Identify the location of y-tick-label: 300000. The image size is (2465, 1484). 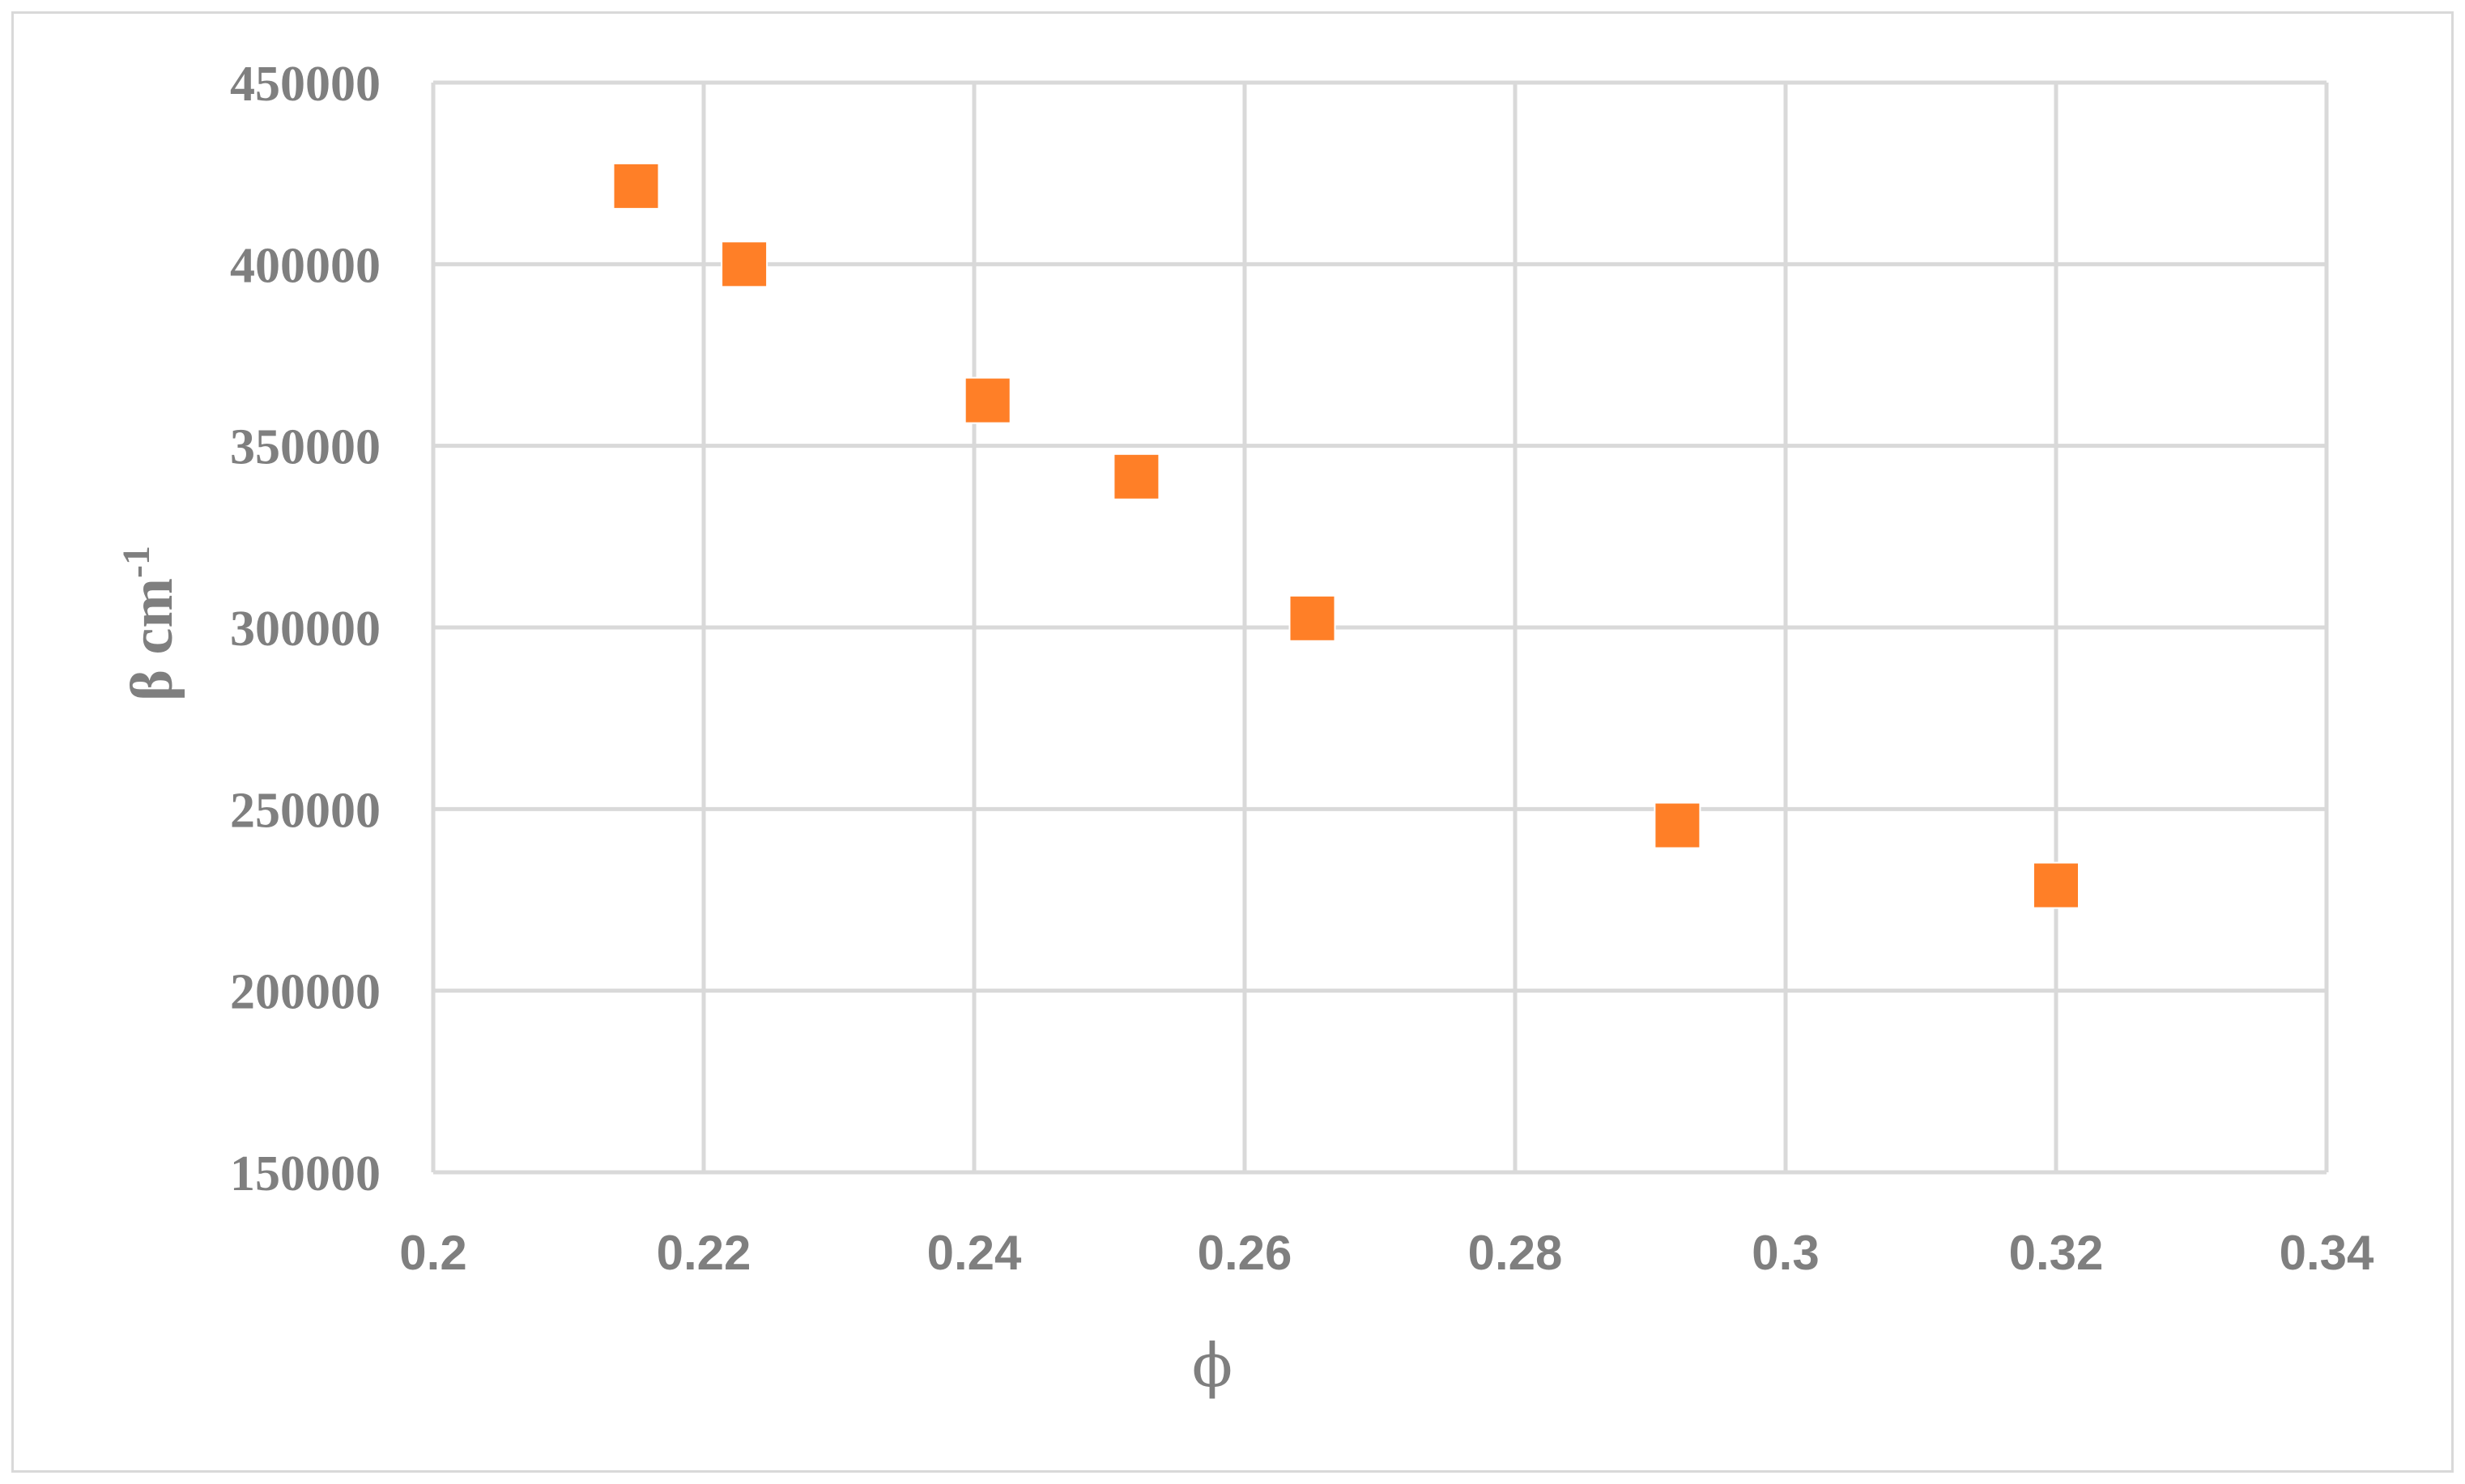
(305, 629).